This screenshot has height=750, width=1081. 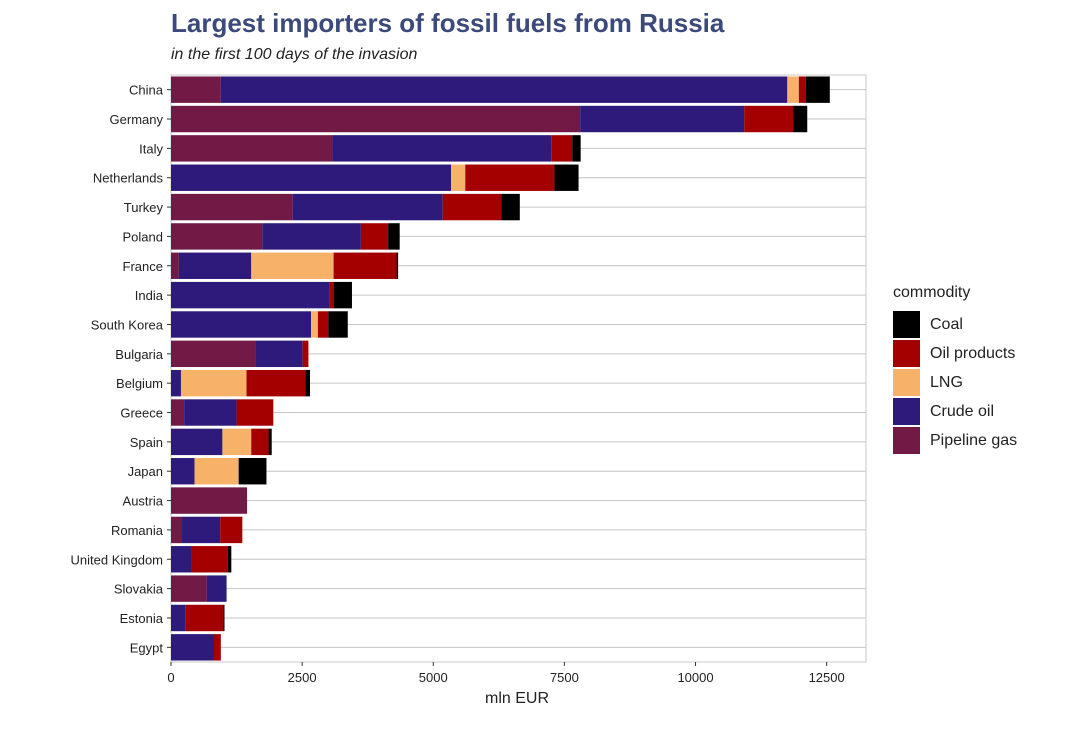 I want to click on bar-spain-coal, so click(x=270, y=442).